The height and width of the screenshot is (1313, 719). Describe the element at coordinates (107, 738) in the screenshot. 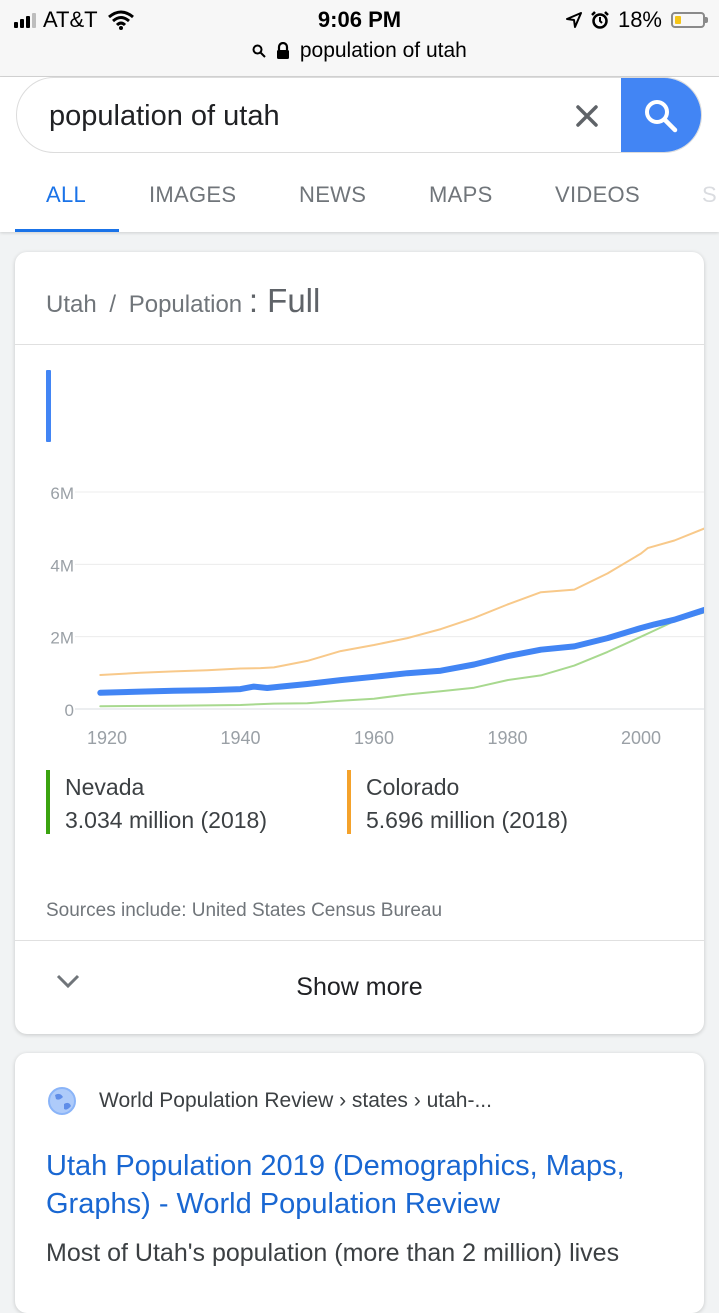

I see `x-tick-label: 1920` at that location.